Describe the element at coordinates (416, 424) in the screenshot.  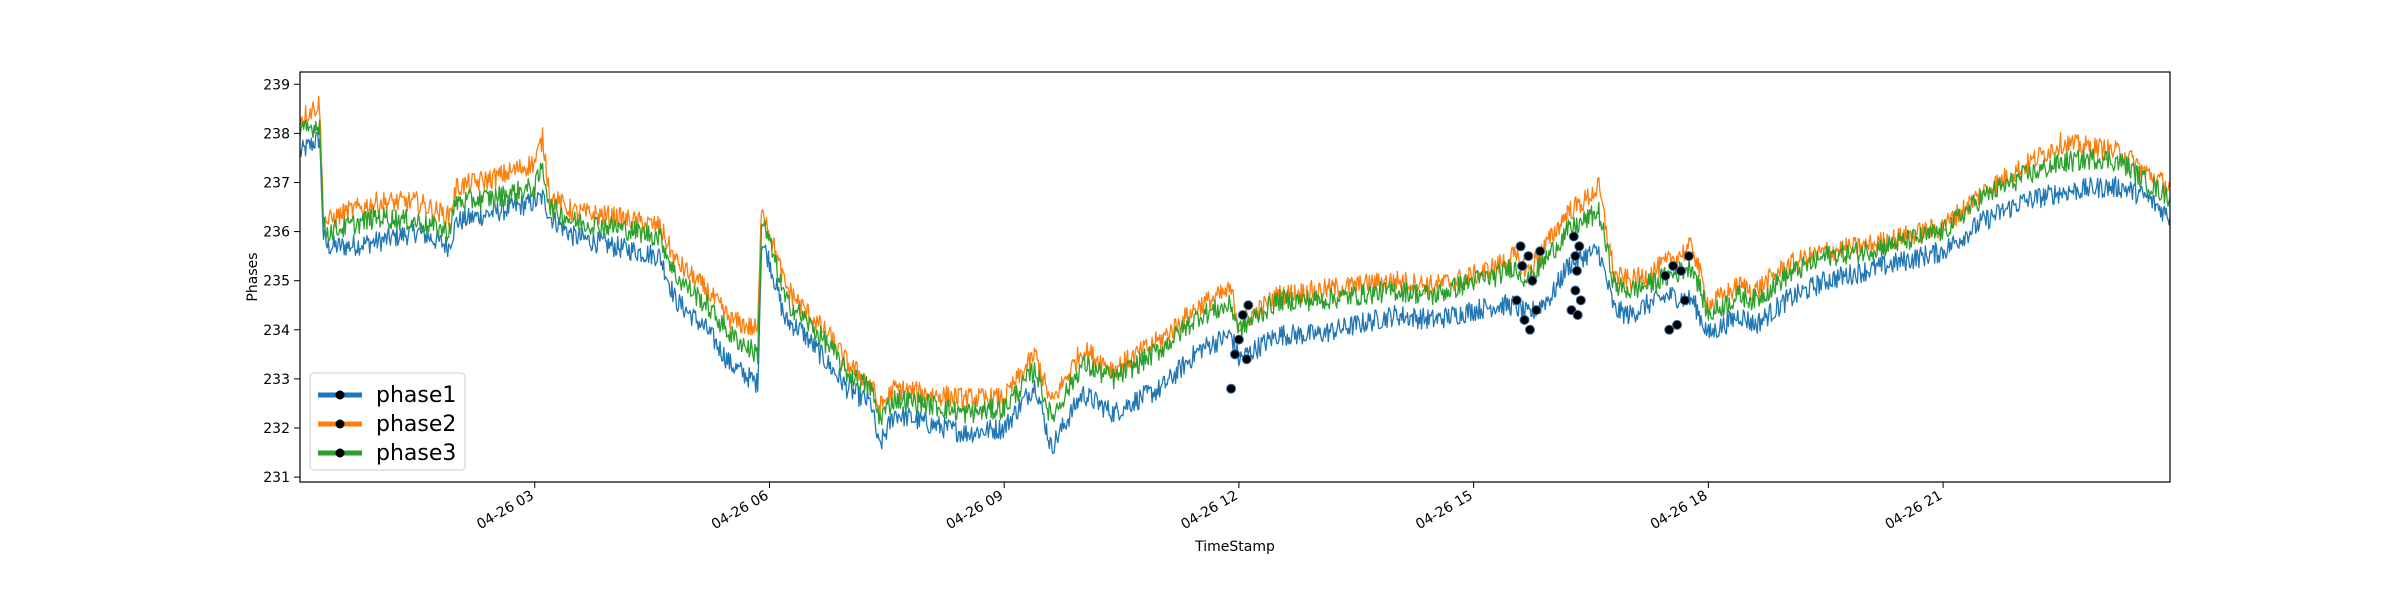
I see `legend-label-phase2: phase2` at that location.